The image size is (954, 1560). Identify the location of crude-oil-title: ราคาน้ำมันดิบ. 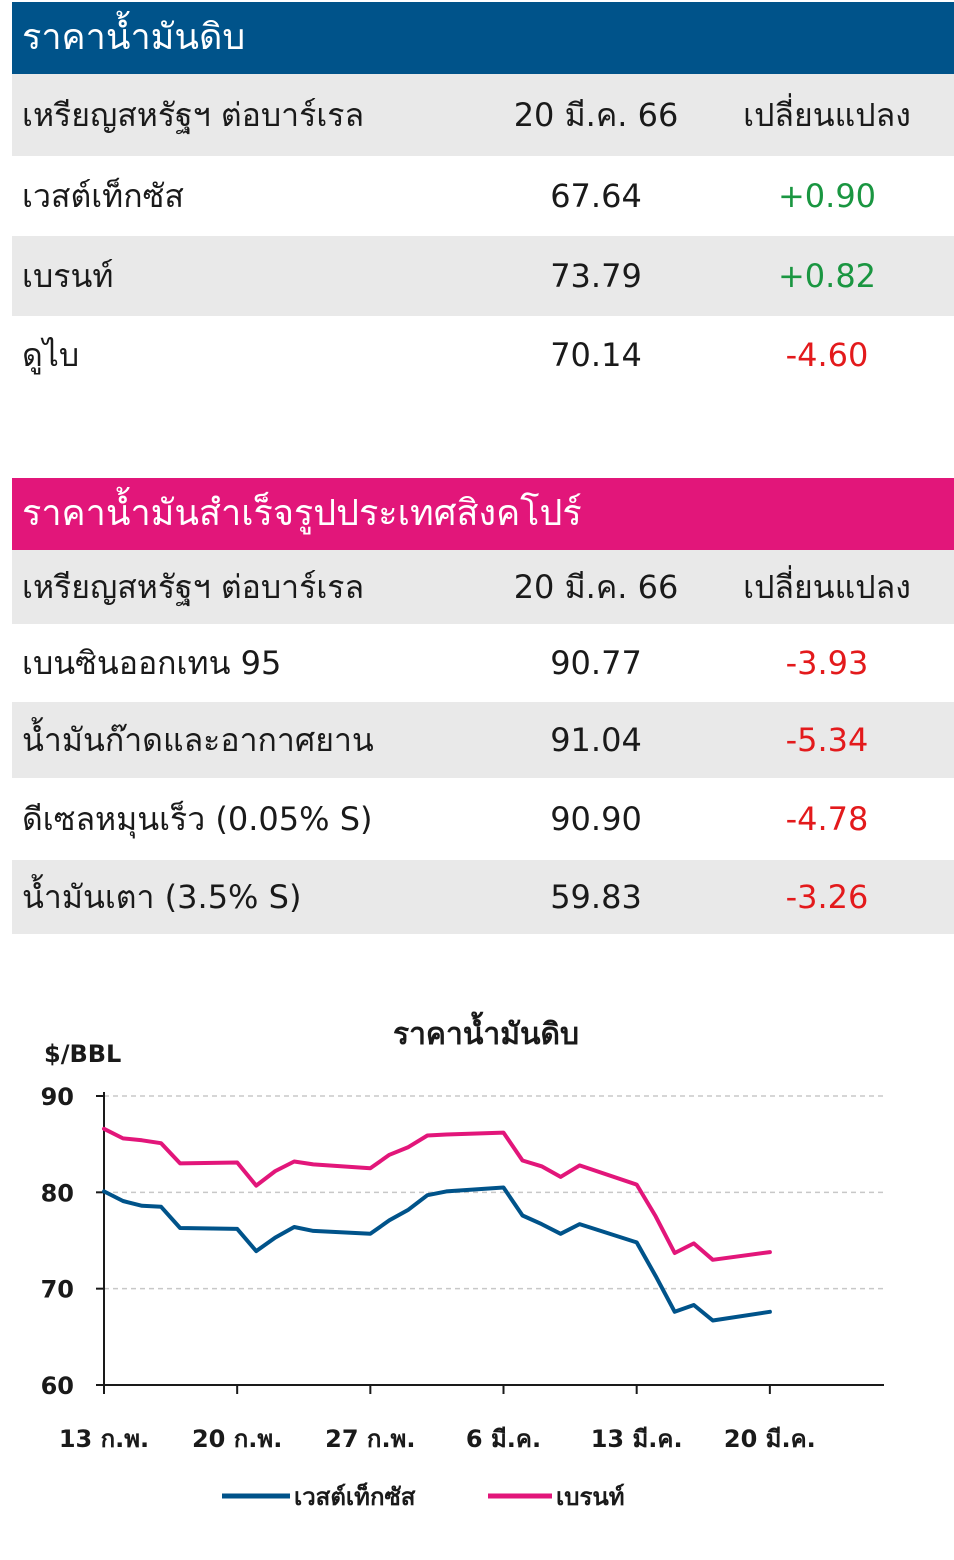
(134, 37).